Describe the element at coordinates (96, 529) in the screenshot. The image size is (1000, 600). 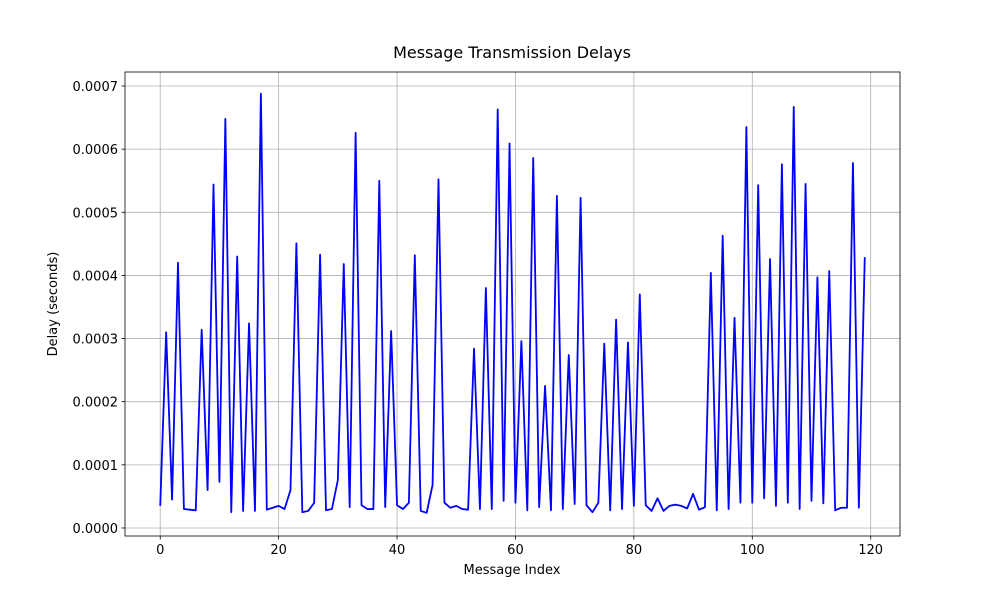
I see `y-tick-label: 0.0000` at that location.